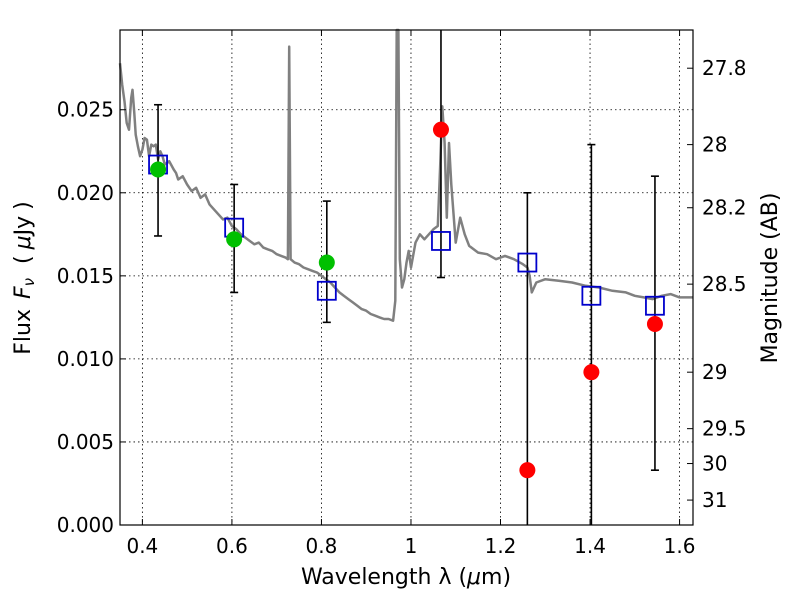 The height and width of the screenshot is (600, 800). I want to click on y-tick-label: 0.020, so click(85, 193).